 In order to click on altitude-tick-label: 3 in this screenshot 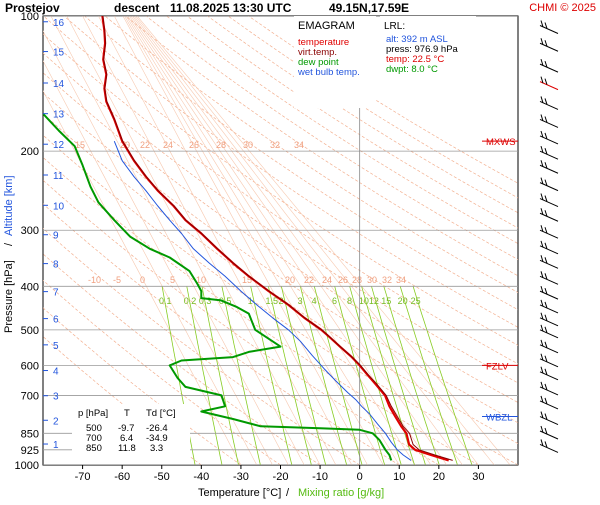, I will do `click(56, 397)`.